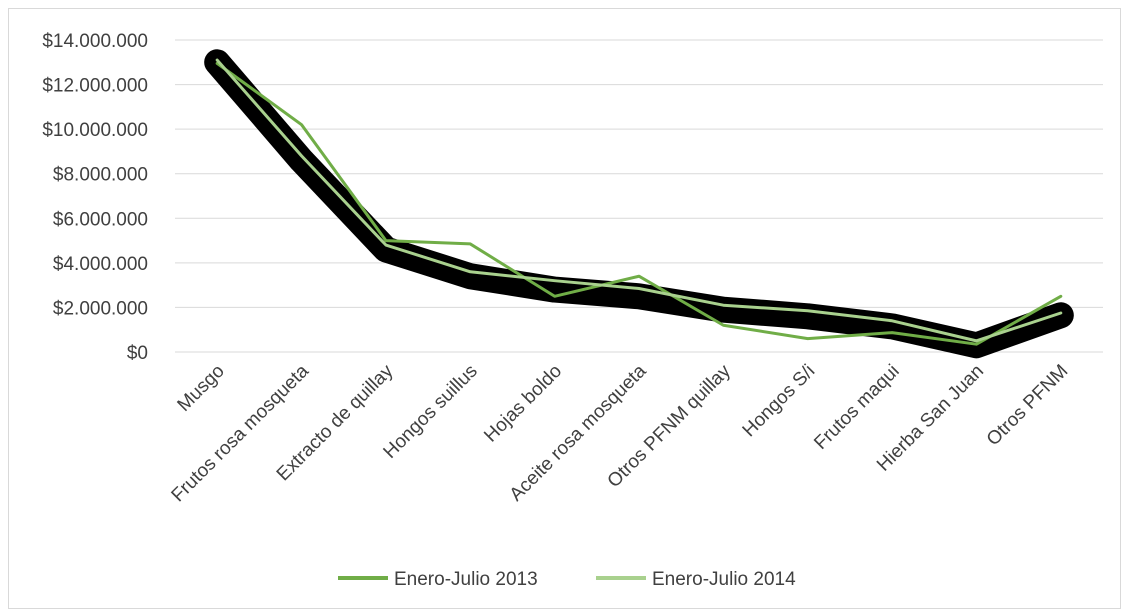  What do you see at coordinates (95, 41) in the screenshot?
I see `y-tick-label: $14.000.000` at bounding box center [95, 41].